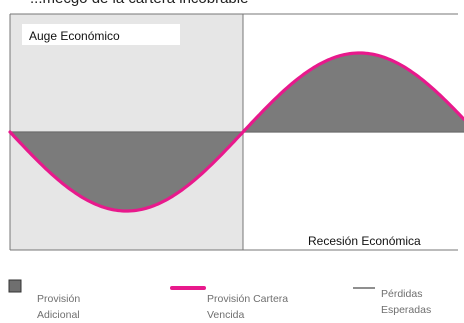  Describe the element at coordinates (406, 302) in the screenshot. I see `legend-item-perdidas-esperadas: Pérdidas Esperadas` at that location.